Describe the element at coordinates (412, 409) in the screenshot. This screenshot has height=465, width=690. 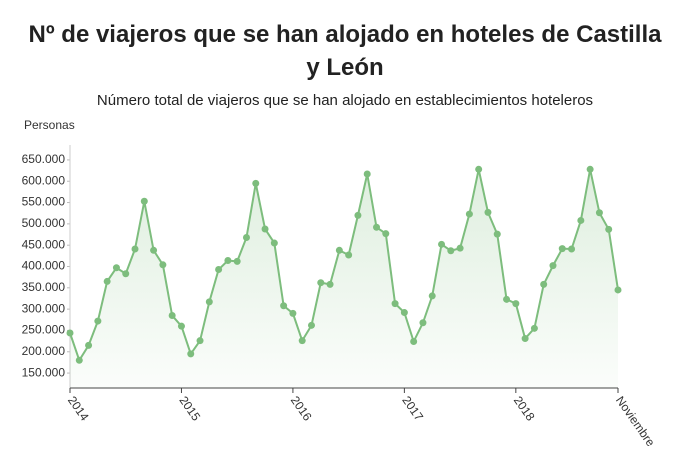
I see `x-tick-label: 2017` at that location.